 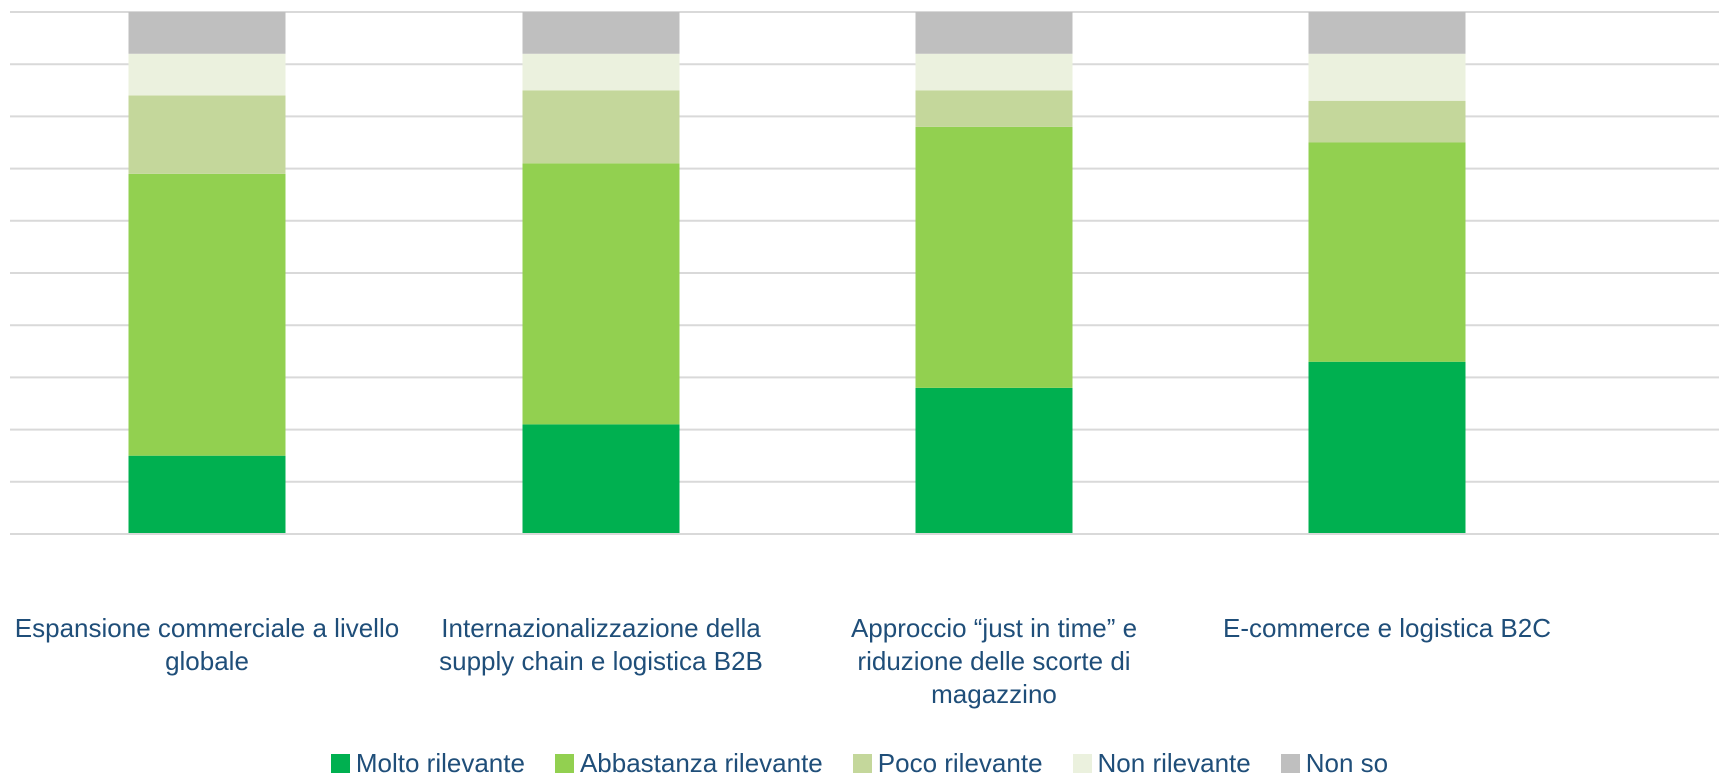 What do you see at coordinates (960, 763) in the screenshot?
I see `legend-label: Poco rilevante` at bounding box center [960, 763].